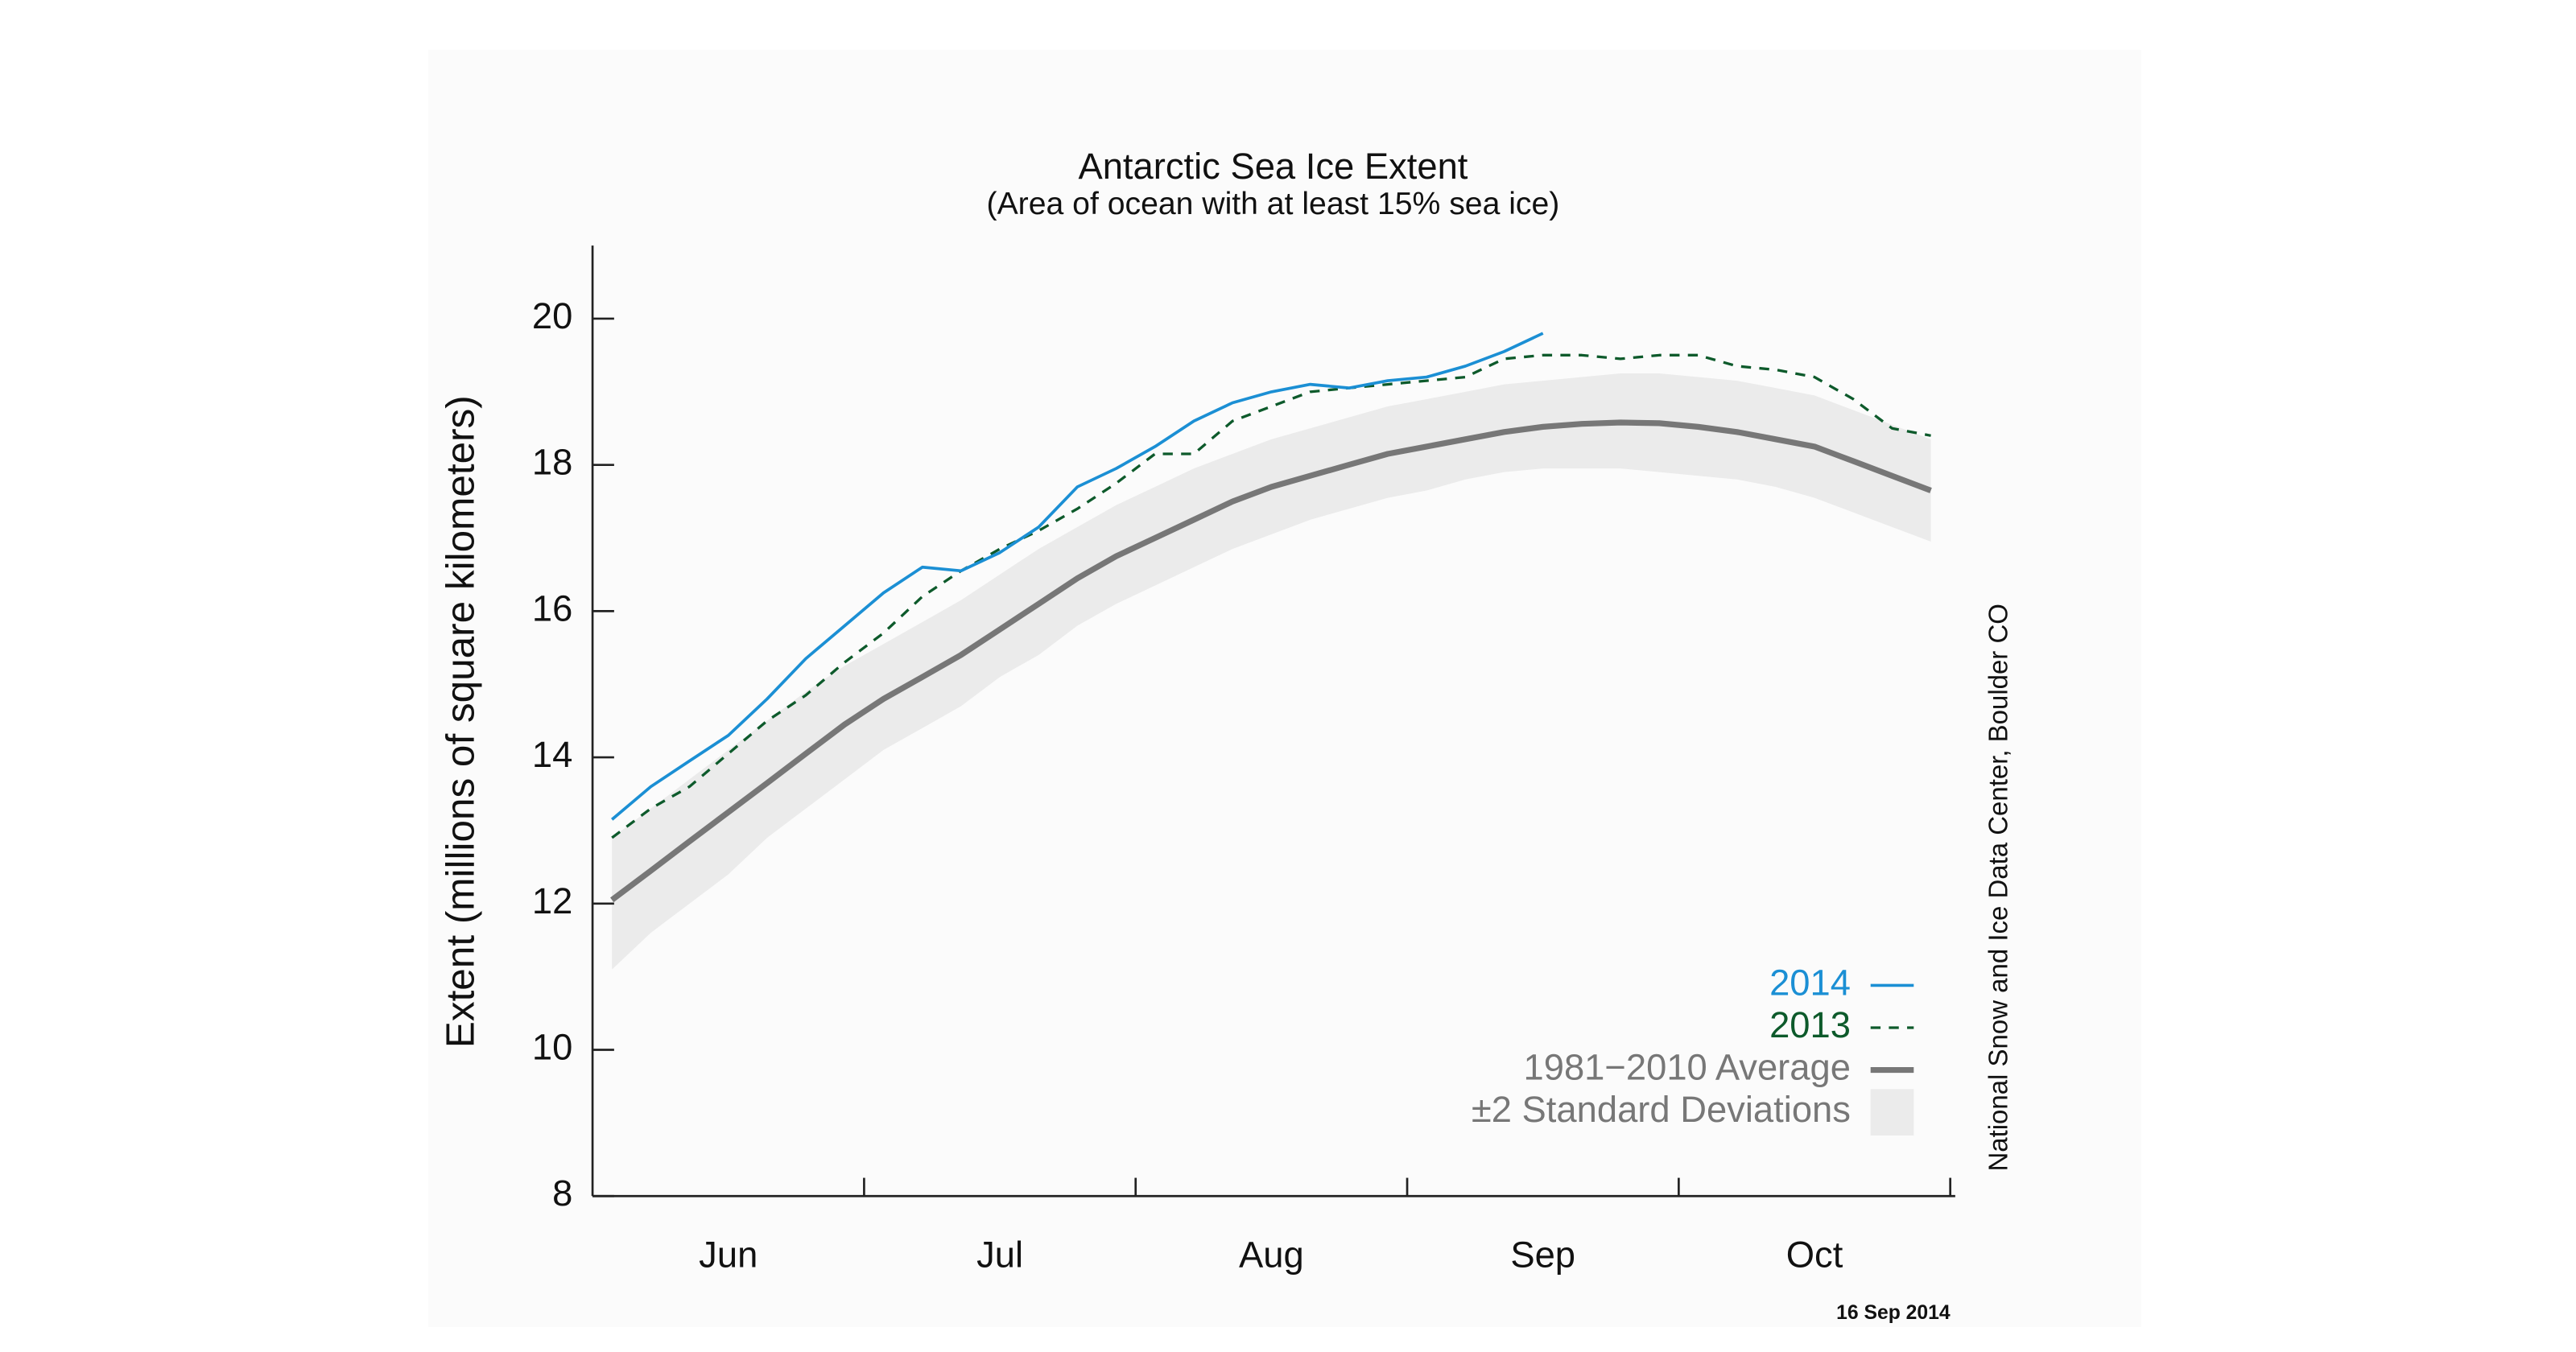 This screenshot has width=2576, height=1352. Describe the element at coordinates (552, 1047) in the screenshot. I see `y-tick-label: 10` at that location.